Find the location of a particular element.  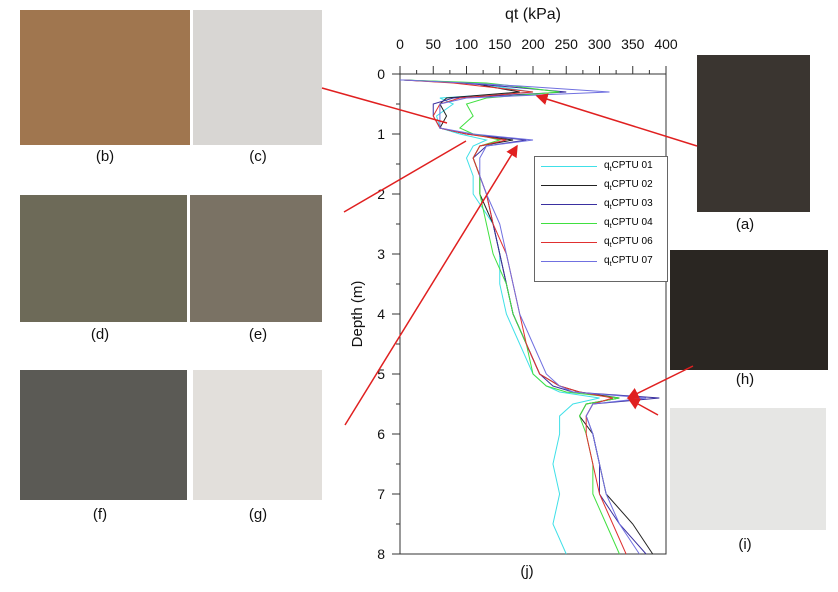

photo-h is located at coordinates (749, 310).